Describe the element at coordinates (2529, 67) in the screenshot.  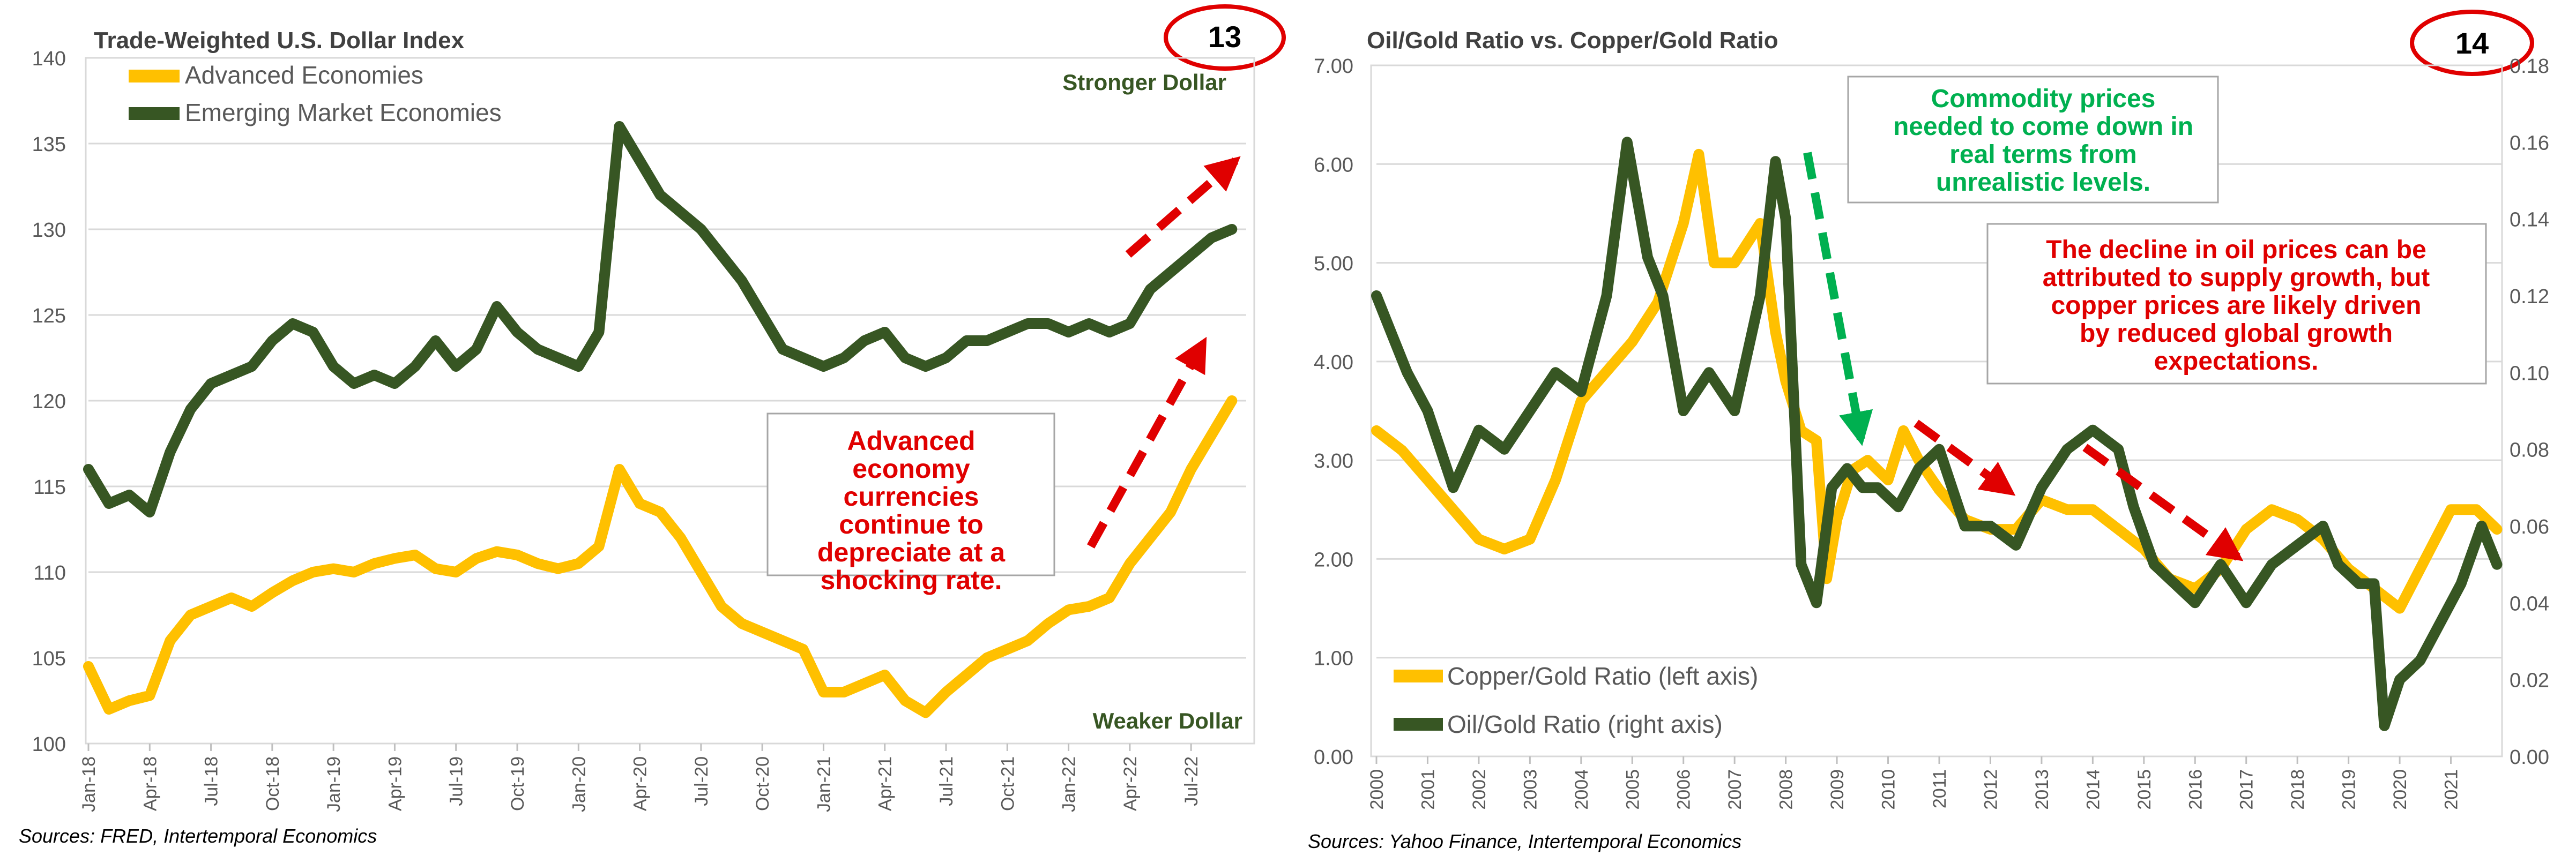
I see `y2-tick-label: 0.18` at that location.